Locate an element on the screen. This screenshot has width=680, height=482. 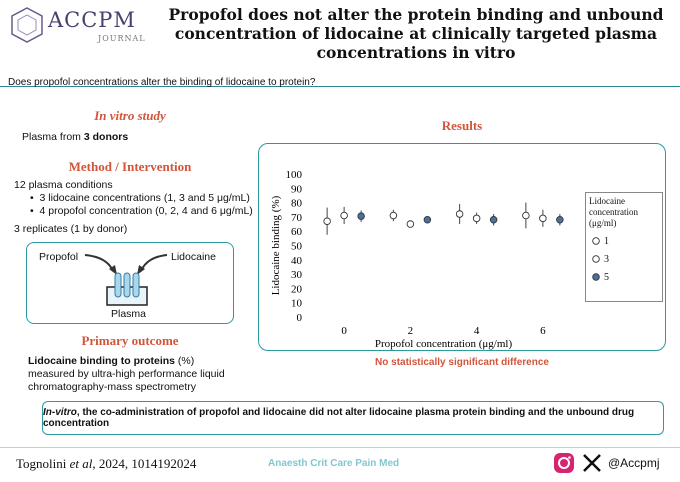
lidocaine-label: Lidocaine is located at coordinates (193, 257).